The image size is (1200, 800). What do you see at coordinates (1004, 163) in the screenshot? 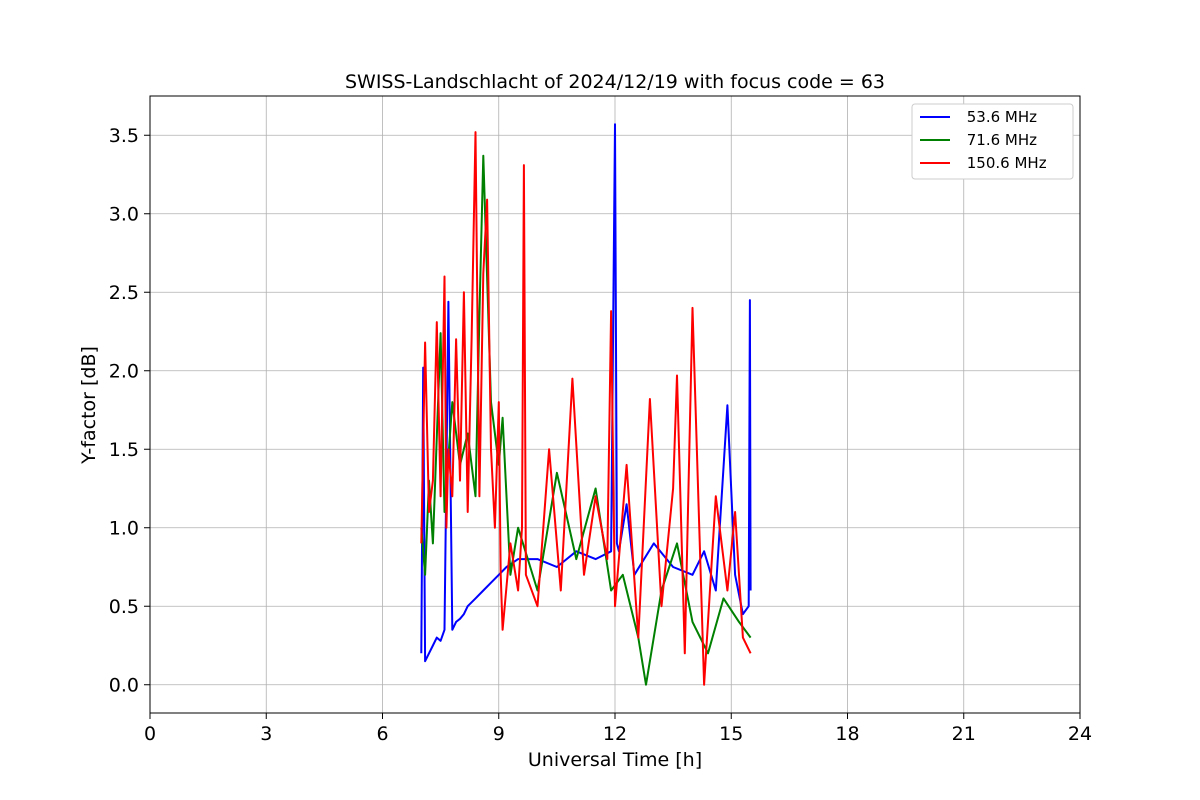
I see `legend-label-150: 150.6 MHz` at bounding box center [1004, 163].